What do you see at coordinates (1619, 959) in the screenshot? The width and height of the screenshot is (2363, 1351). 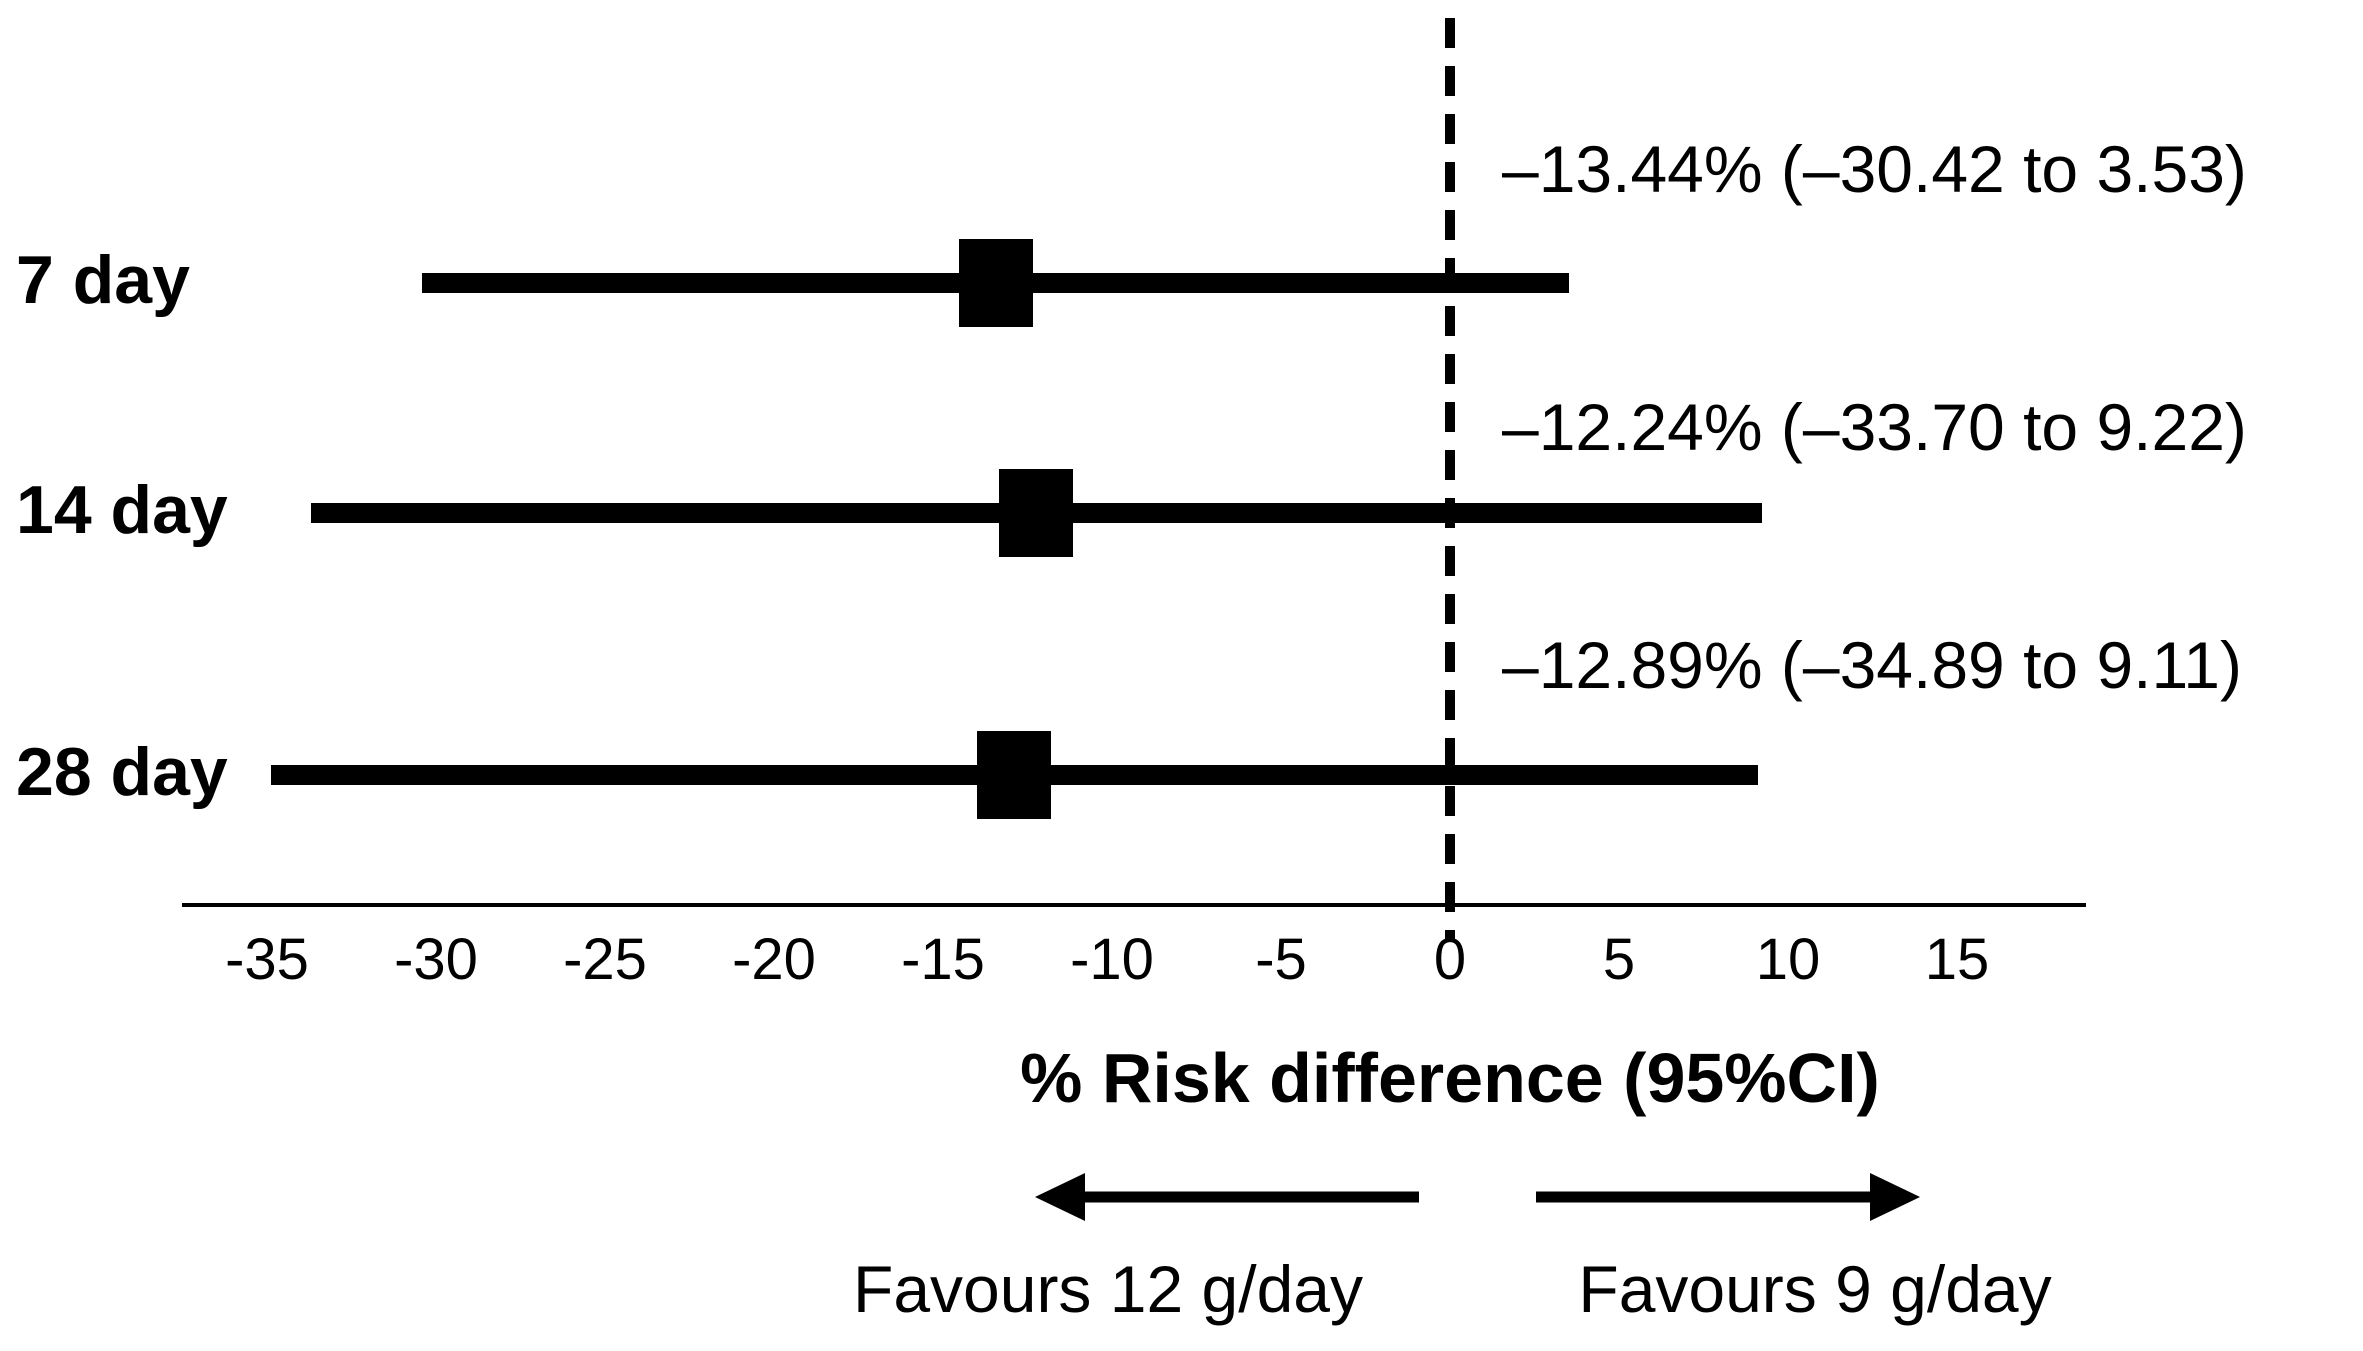 I see `x-axis-tick-label: 5` at bounding box center [1619, 959].